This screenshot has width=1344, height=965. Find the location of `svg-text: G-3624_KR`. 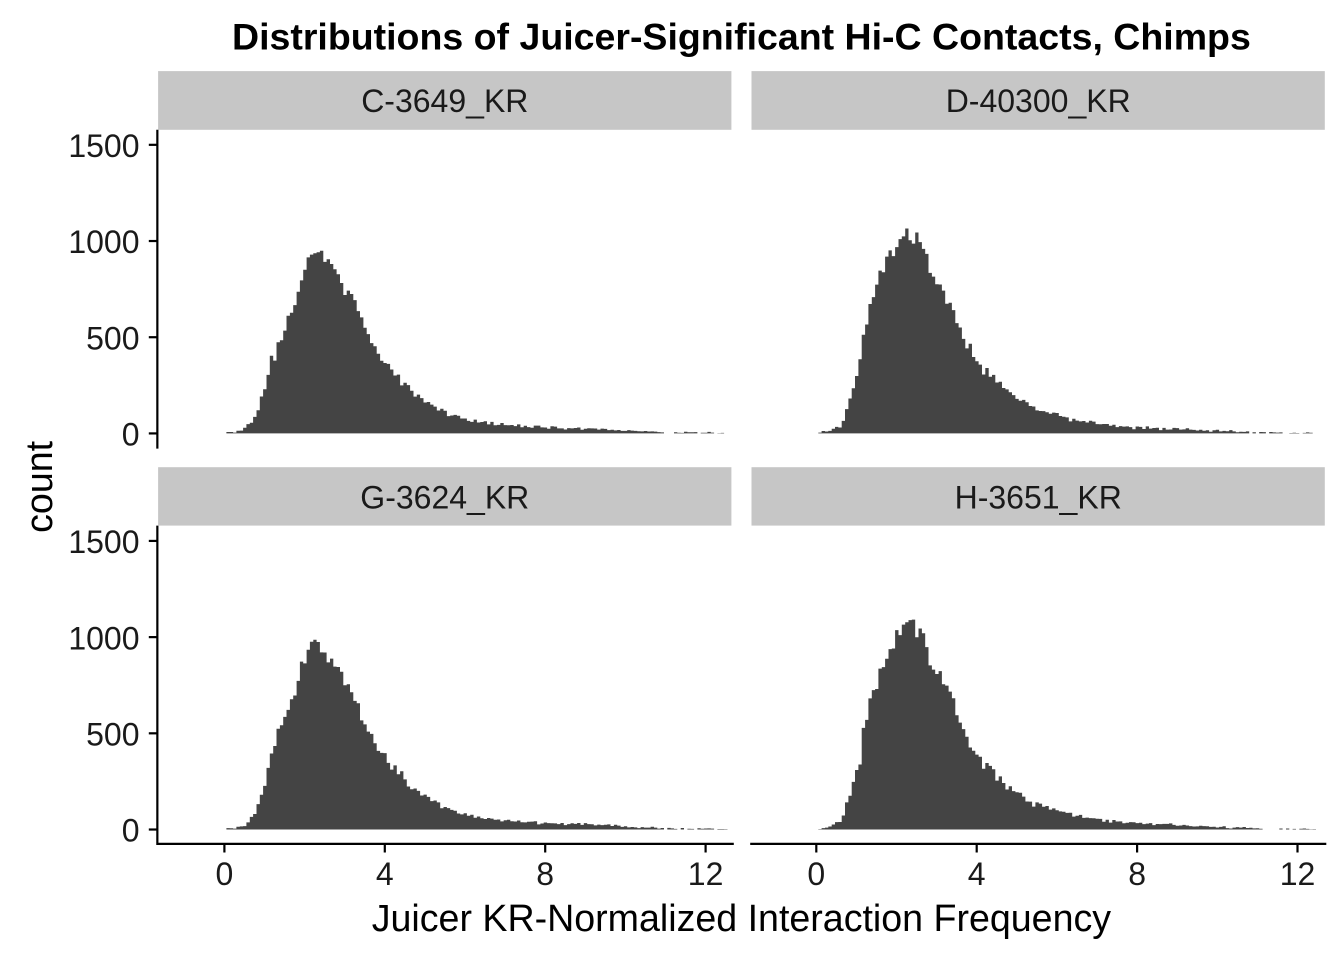

svg-text: G-3624_KR is located at coordinates (444, 497).